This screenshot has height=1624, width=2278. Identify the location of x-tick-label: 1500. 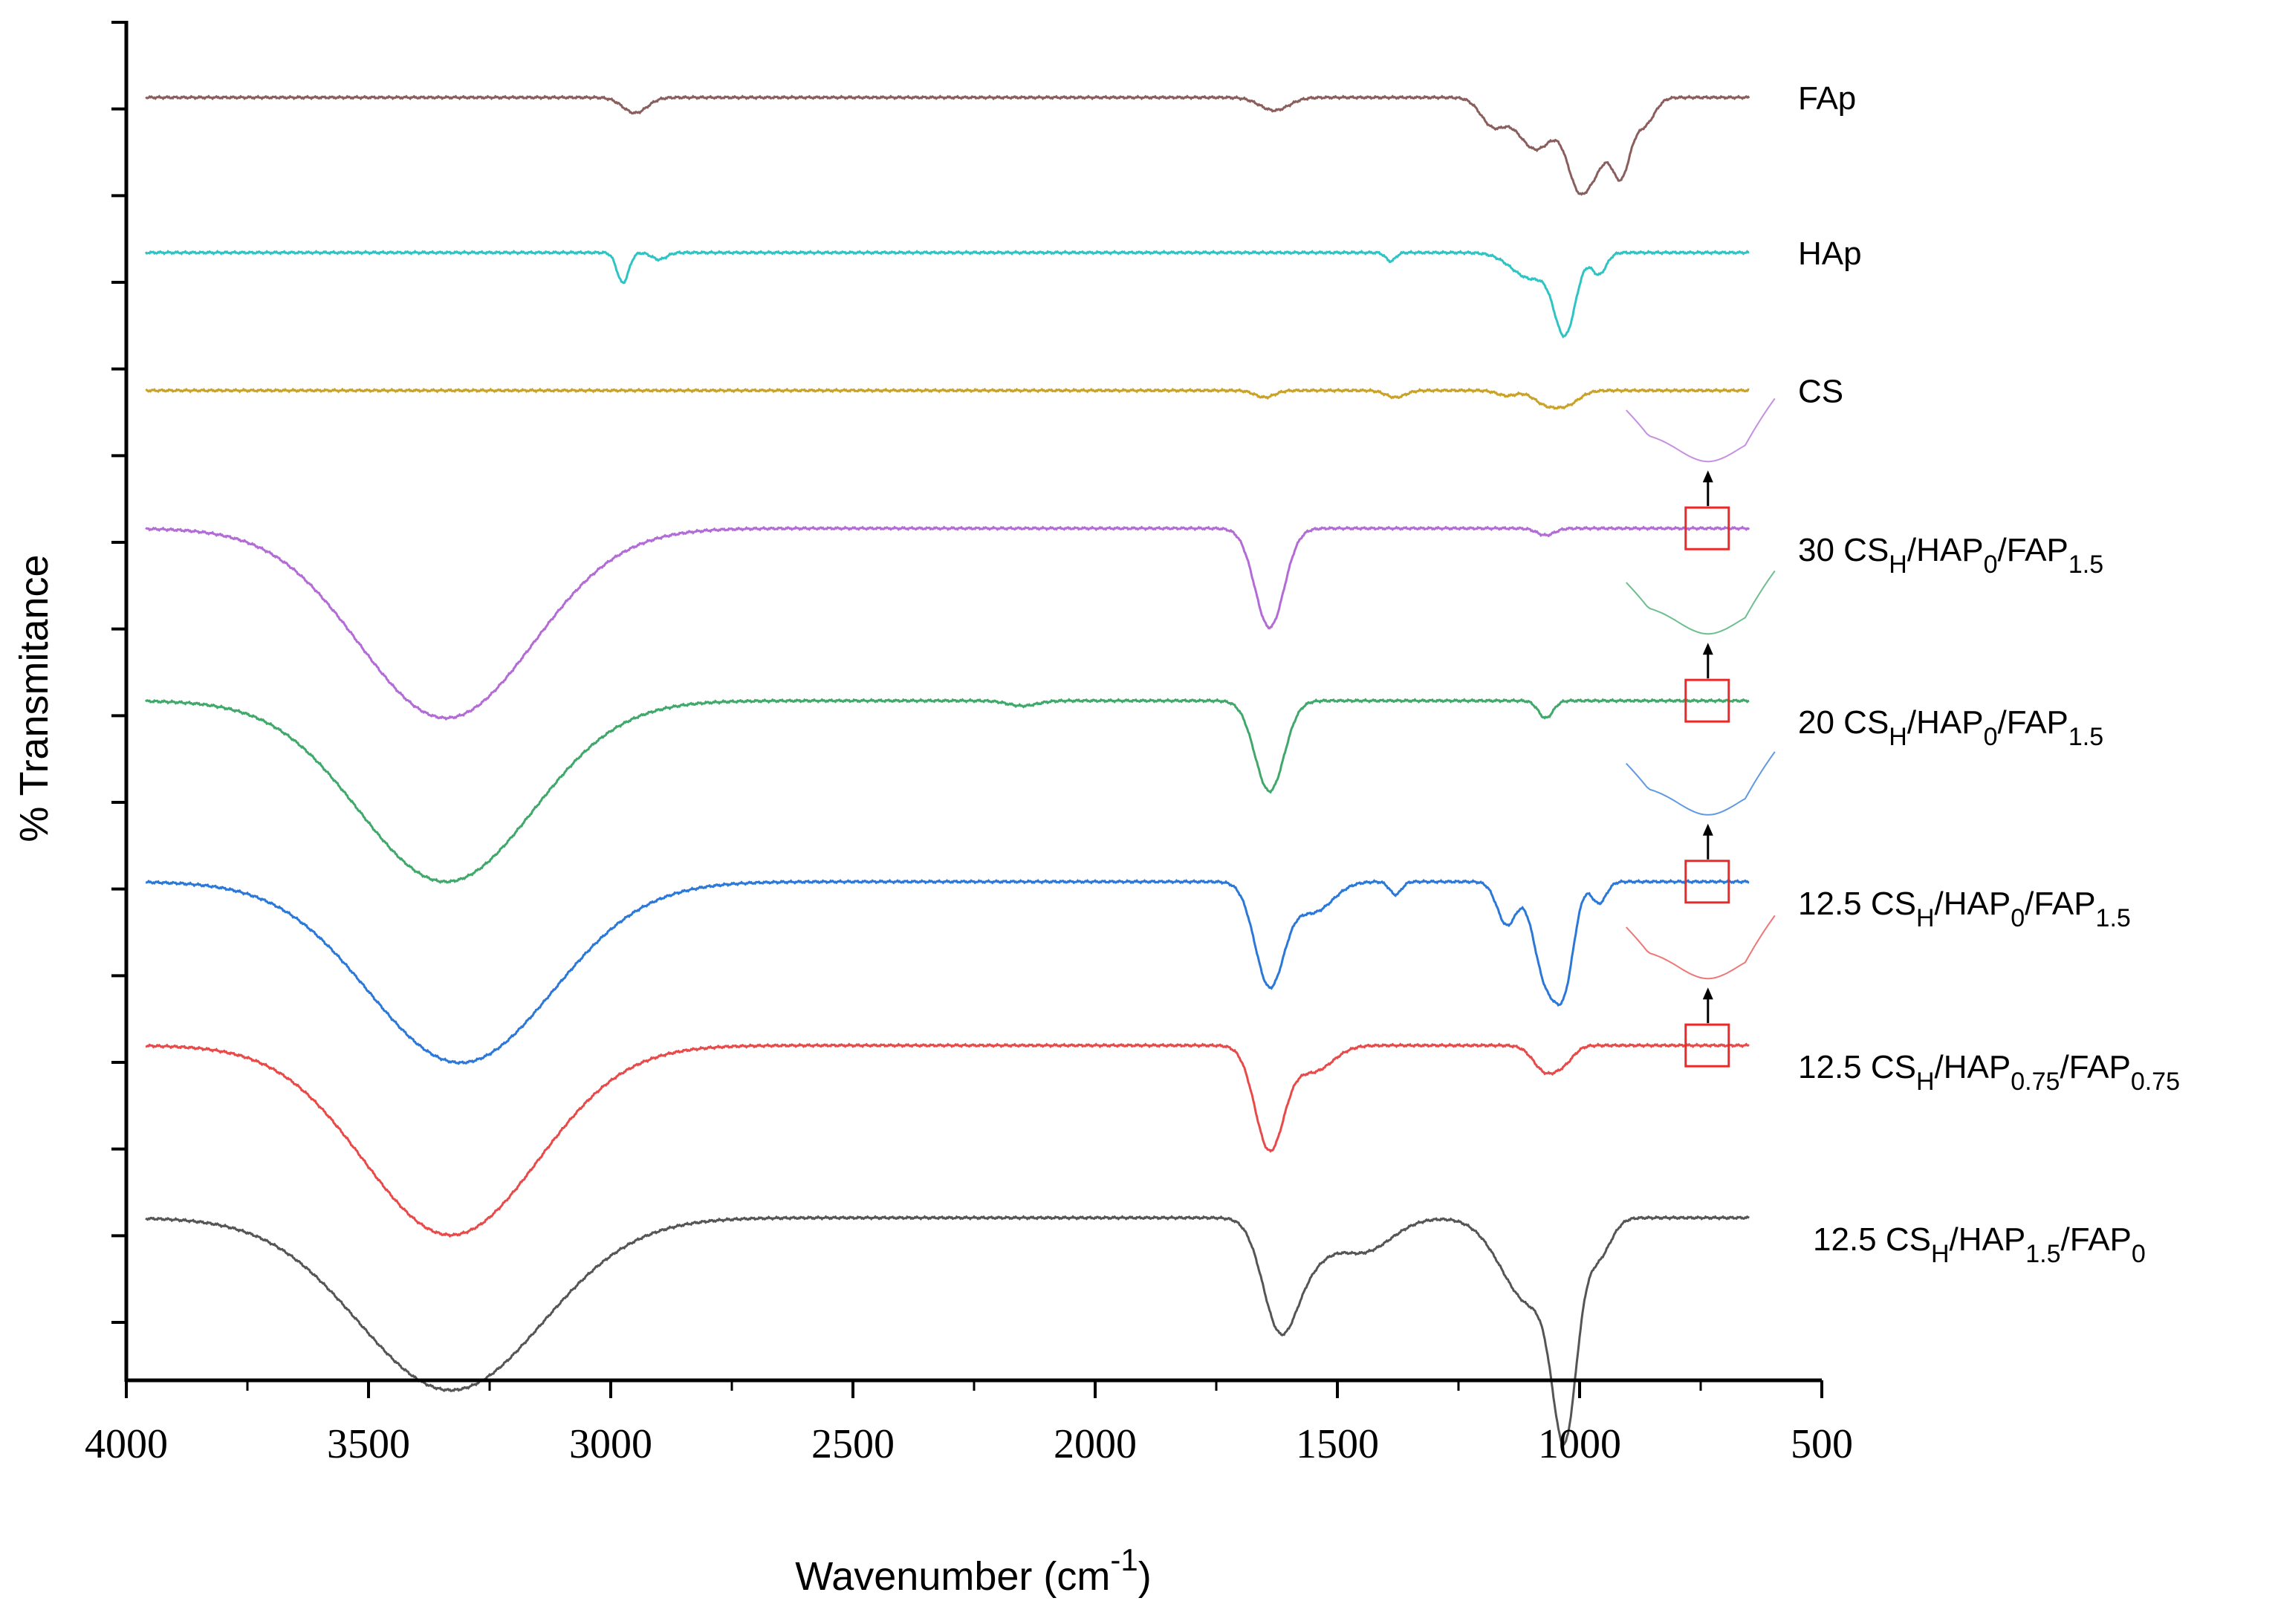
(1337, 1444).